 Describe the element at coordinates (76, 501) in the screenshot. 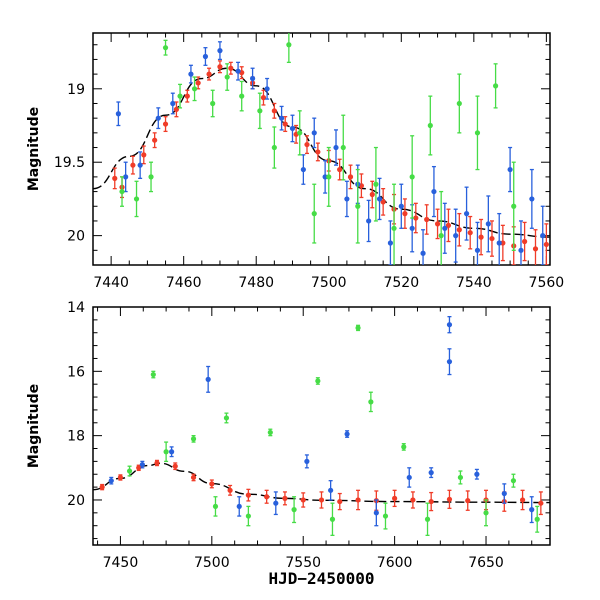

I see `y-tick-label: 20` at that location.